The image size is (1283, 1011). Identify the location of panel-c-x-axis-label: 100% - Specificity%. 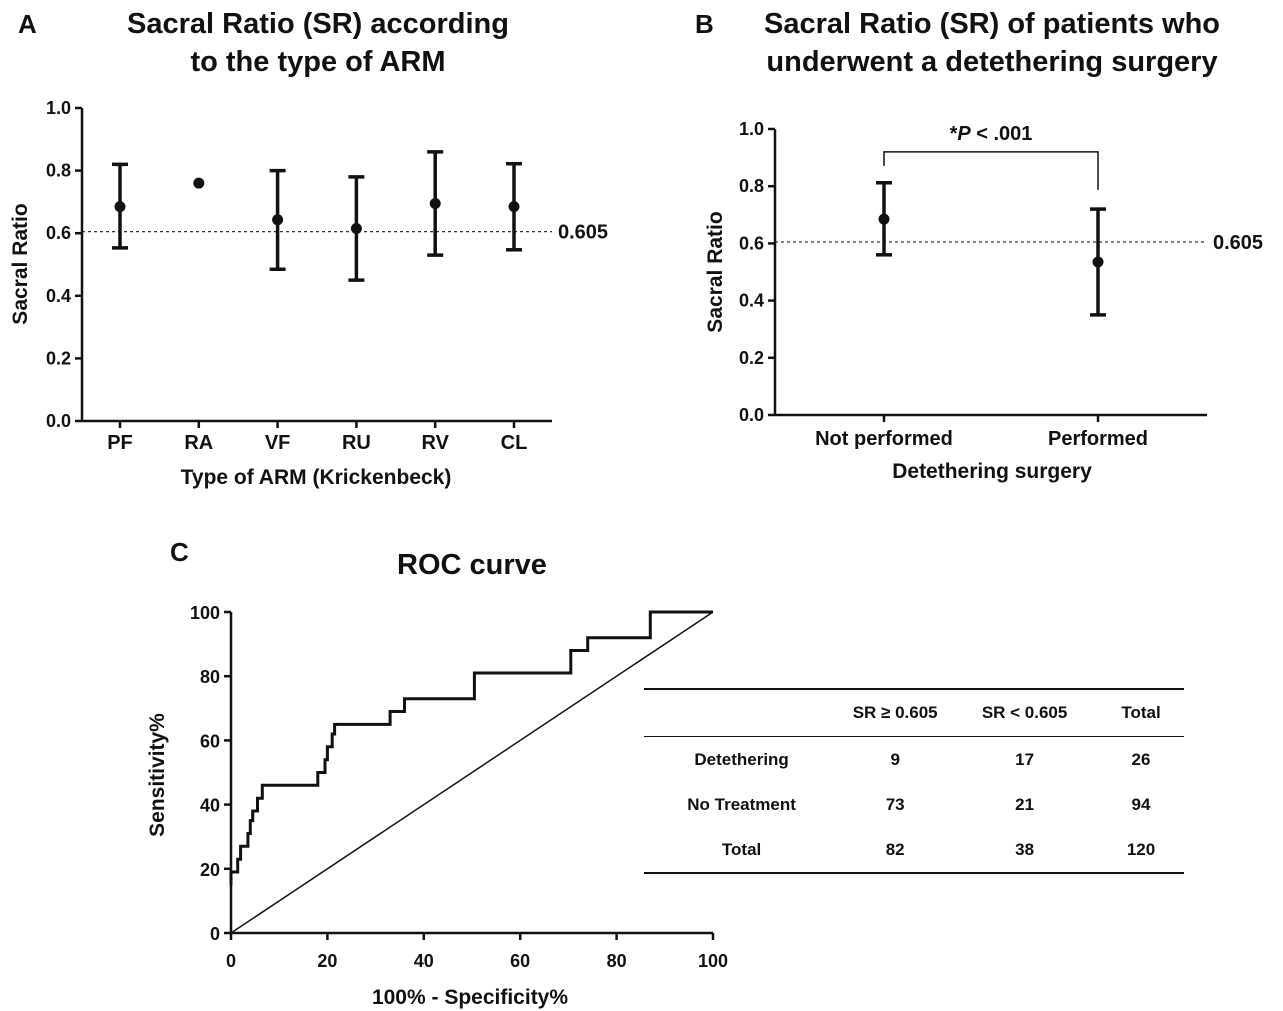
(470, 997).